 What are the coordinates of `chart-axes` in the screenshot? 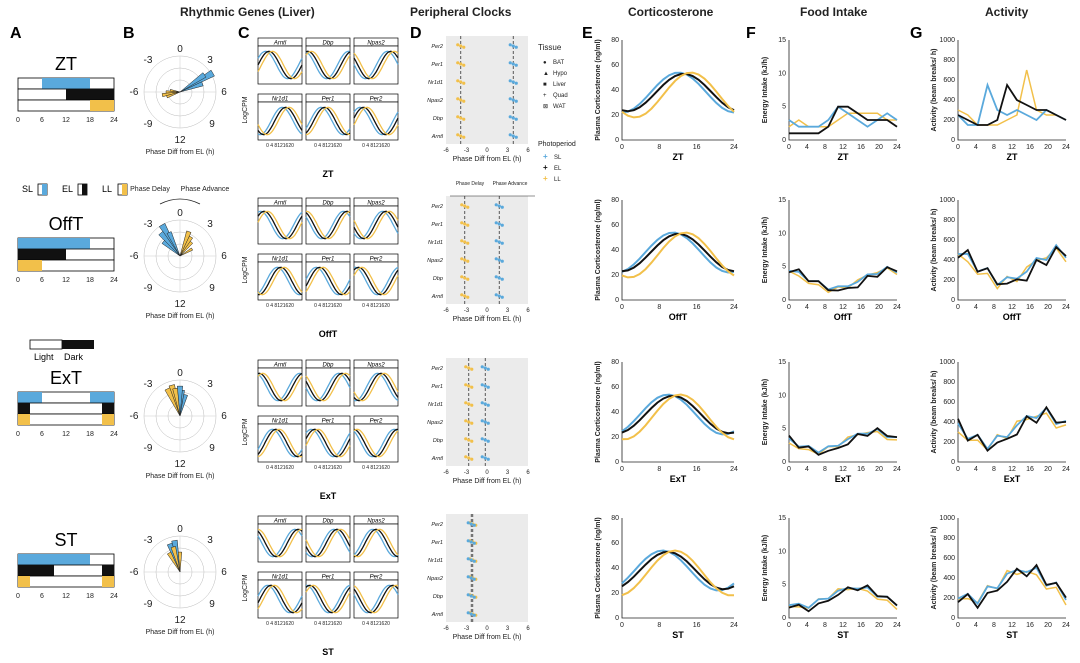 It's located at (842, 568).